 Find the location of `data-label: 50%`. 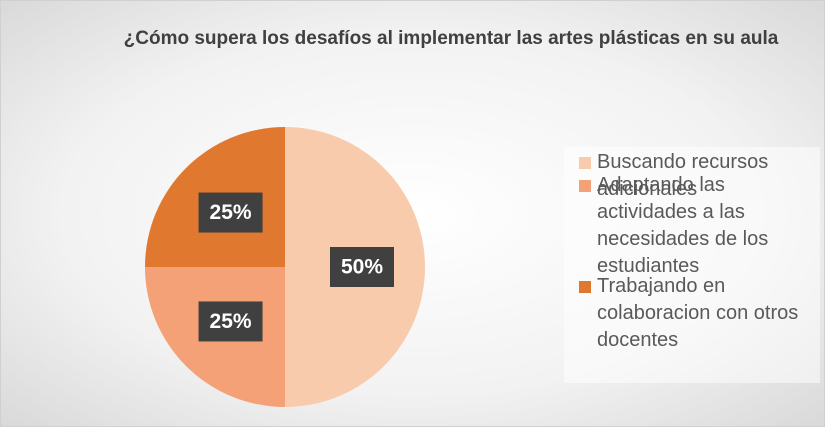

data-label: 50% is located at coordinates (362, 267).